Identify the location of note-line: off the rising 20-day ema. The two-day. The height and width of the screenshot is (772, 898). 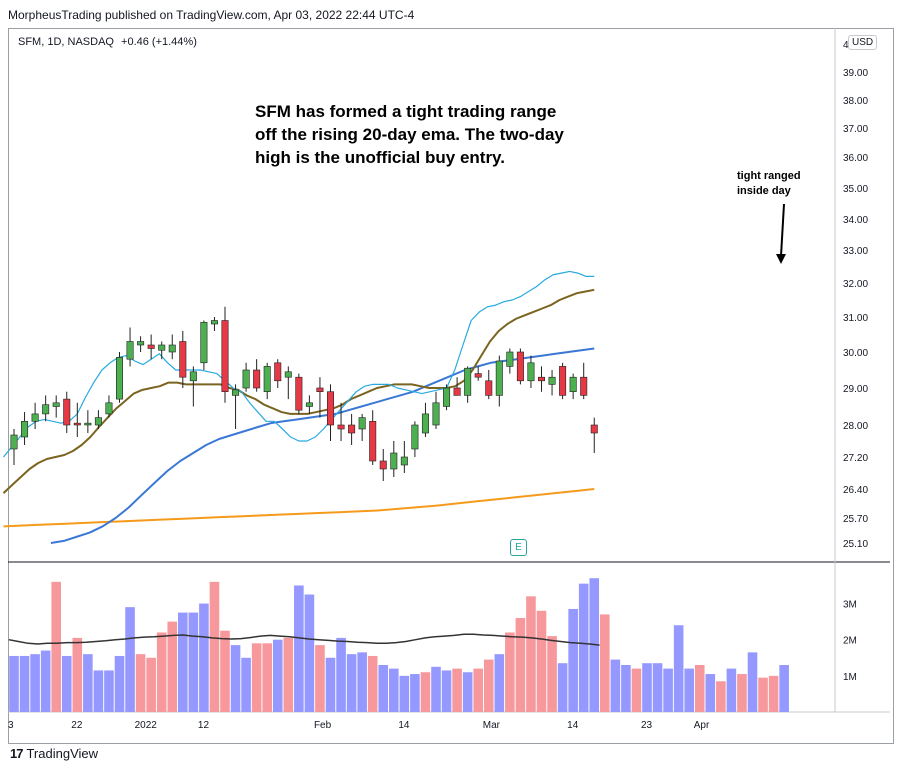
(409, 134).